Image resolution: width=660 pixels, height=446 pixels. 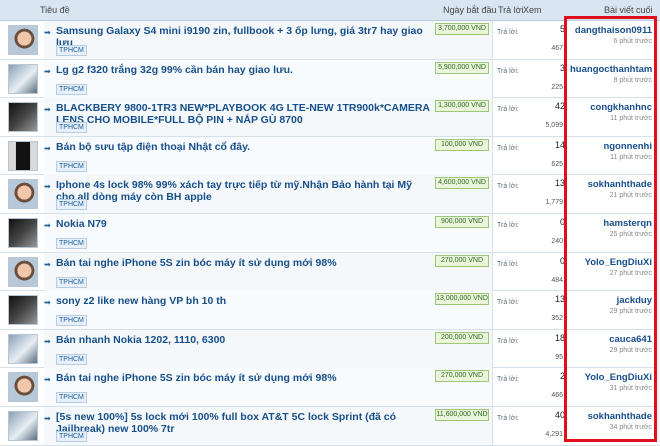 What do you see at coordinates (153, 146) in the screenshot?
I see `thread-title-link: Bán bộ sưu tập điện thoại Nhật cổ đây.` at bounding box center [153, 146].